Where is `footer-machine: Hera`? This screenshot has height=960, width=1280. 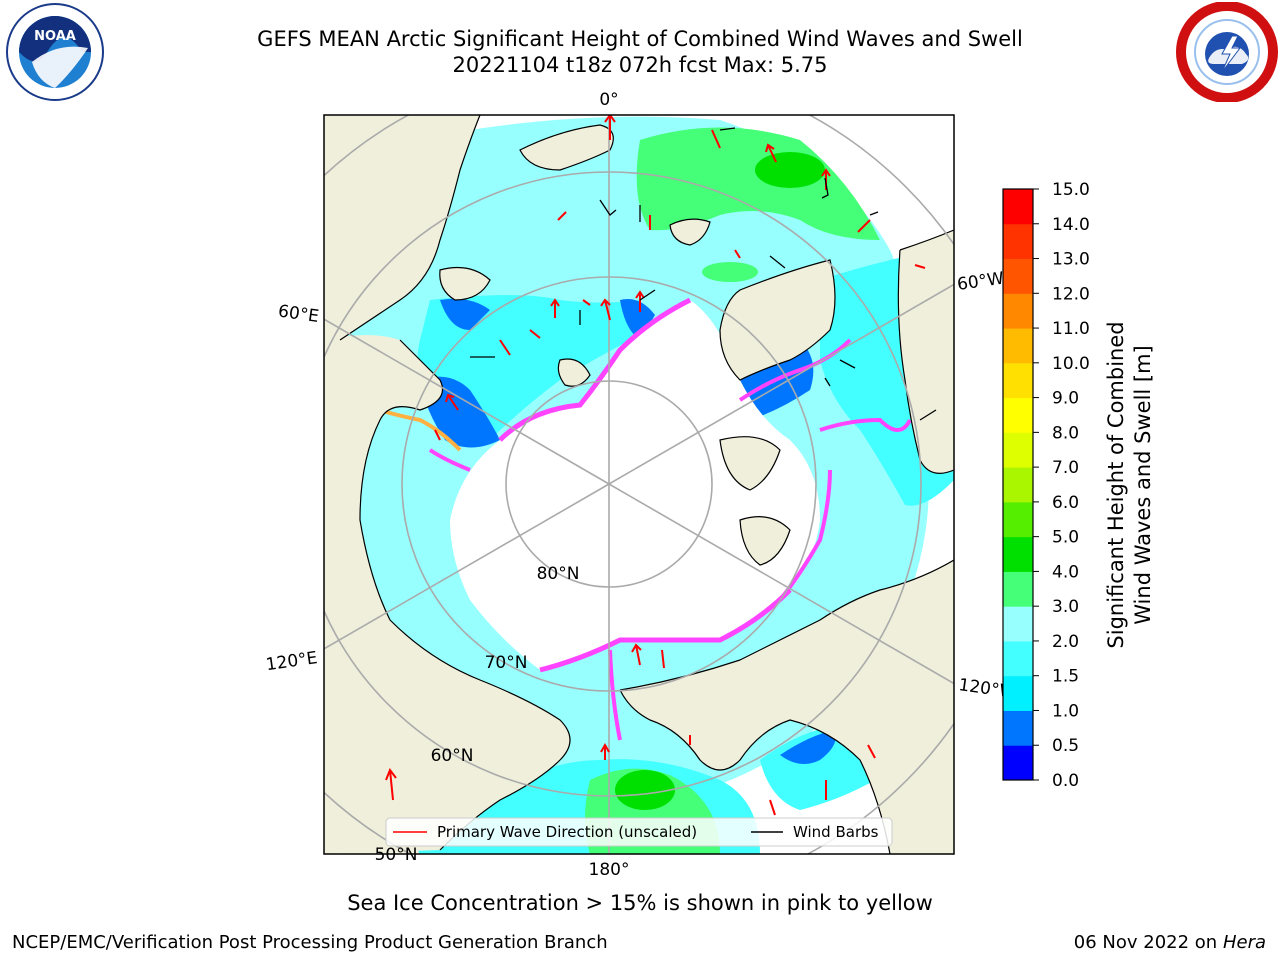
footer-machine: Hera is located at coordinates (1244, 942).